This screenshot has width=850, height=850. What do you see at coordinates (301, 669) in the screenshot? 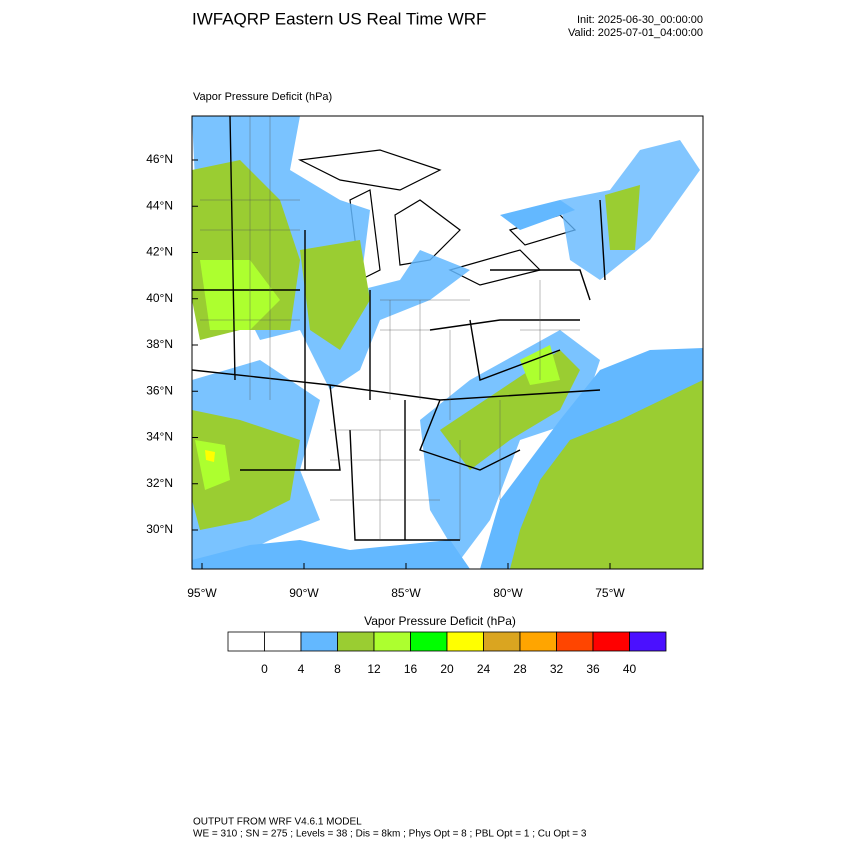
I see `colorbar-label: 4` at bounding box center [301, 669].